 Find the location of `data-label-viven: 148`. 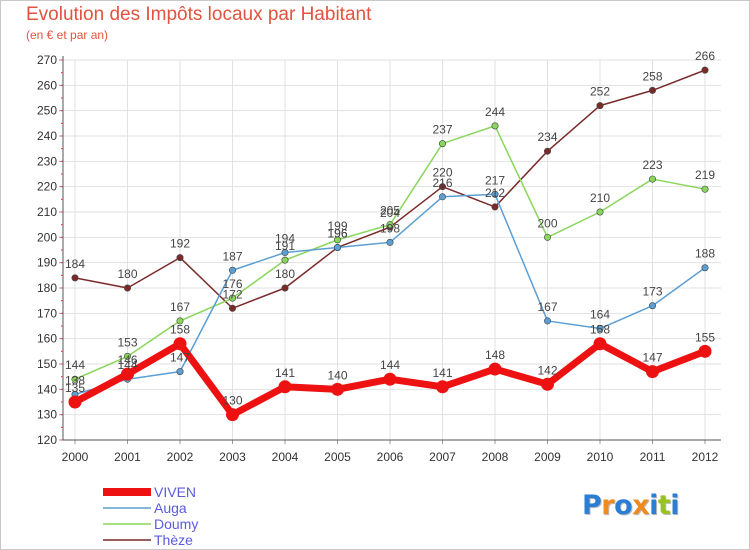

data-label-viven: 148 is located at coordinates (495, 355).